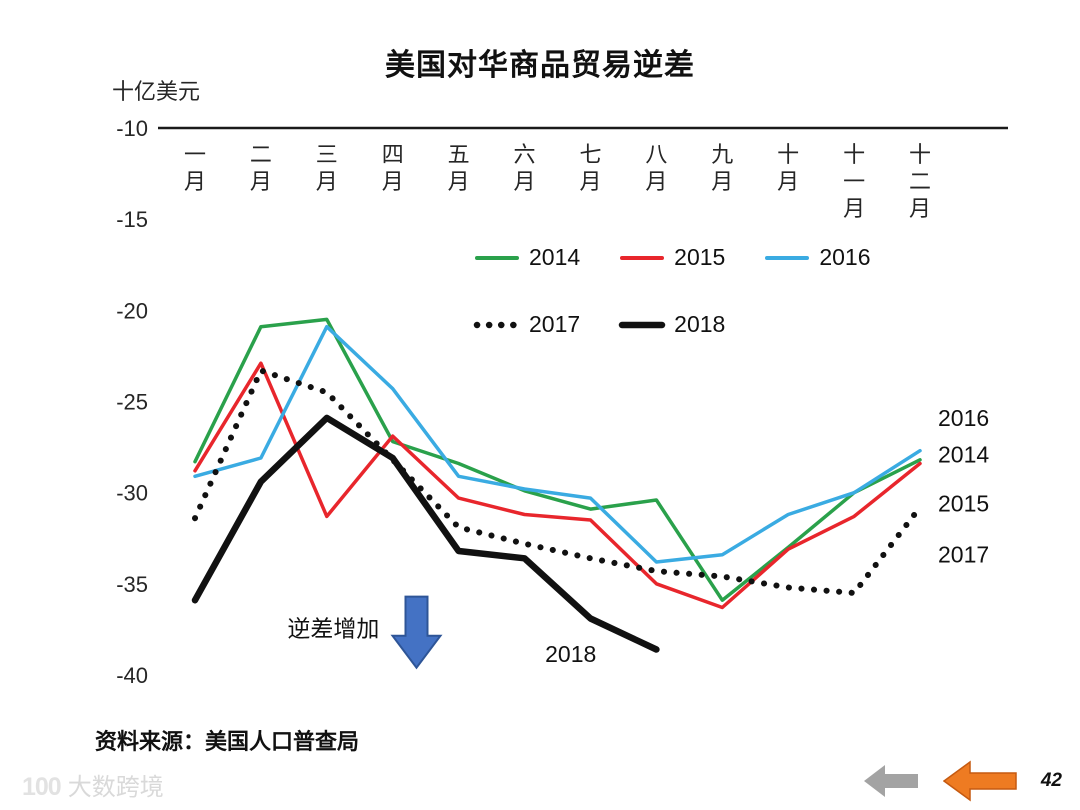 The image size is (1080, 810). What do you see at coordinates (195, 168) in the screenshot?
I see `x-tick-label: 一月` at bounding box center [195, 168].